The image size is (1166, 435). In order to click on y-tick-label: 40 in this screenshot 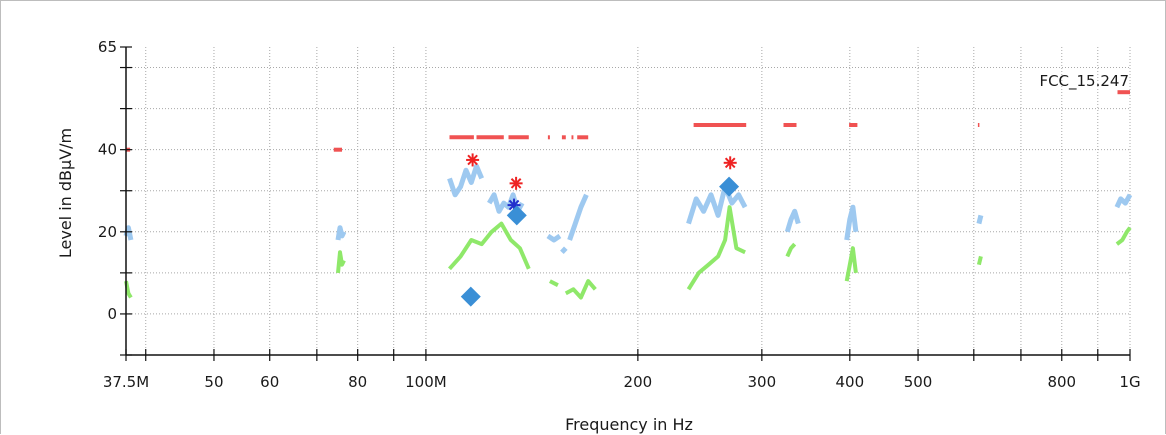, I will do `click(107, 150)`.